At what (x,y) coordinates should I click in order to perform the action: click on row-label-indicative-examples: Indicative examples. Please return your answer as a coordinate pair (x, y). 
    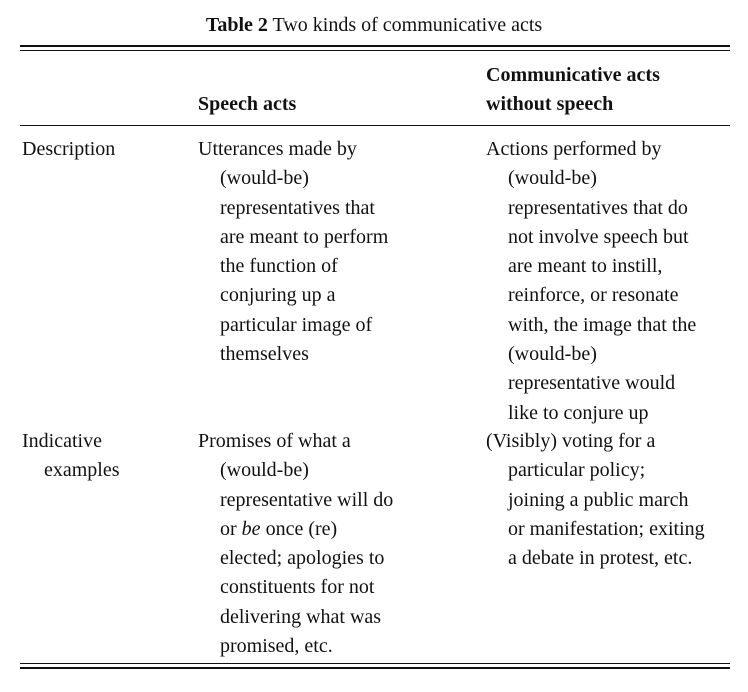
    Looking at the image, I should click on (71, 456).